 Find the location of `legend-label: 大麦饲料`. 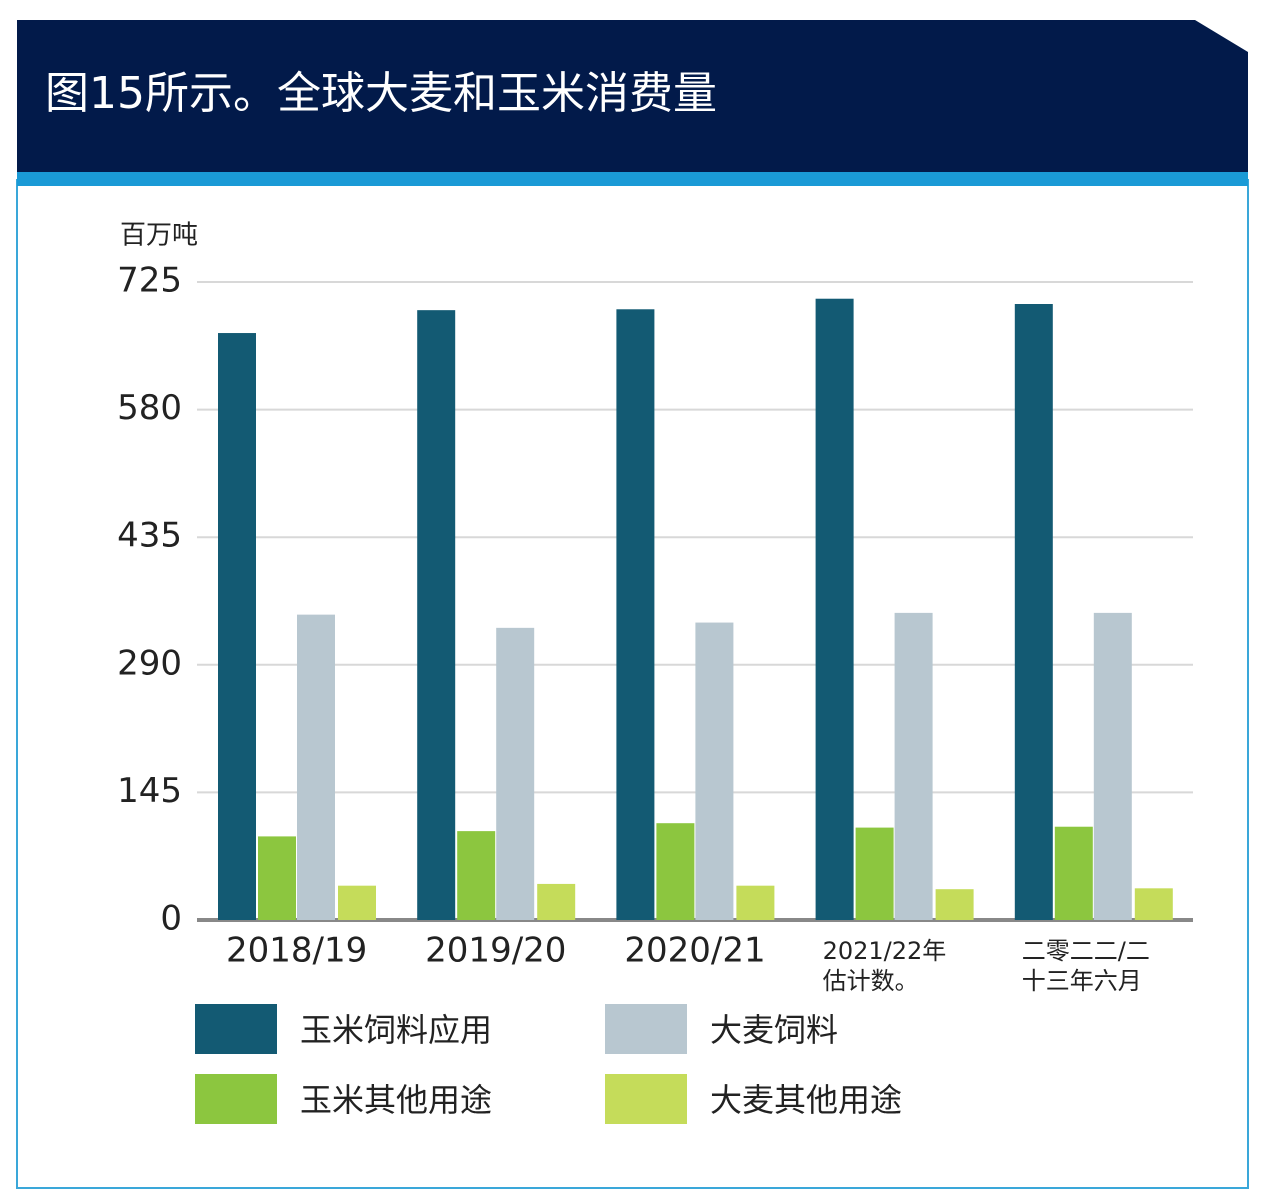

legend-label: 大麦饲料 is located at coordinates (774, 1030).